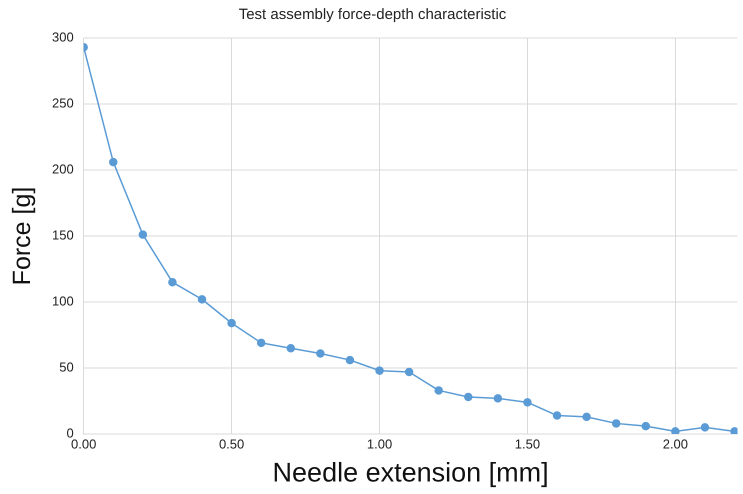 The image size is (743, 494). Describe the element at coordinates (22, 236) in the screenshot. I see `y-axis-title: Force [g]` at that location.